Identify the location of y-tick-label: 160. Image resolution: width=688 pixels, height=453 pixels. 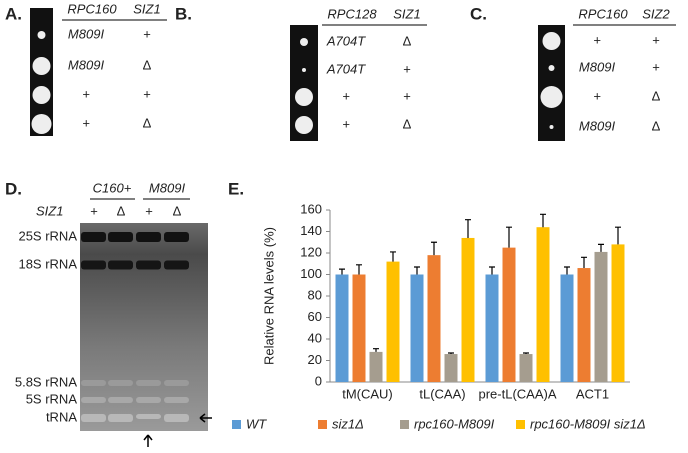
(311, 208).